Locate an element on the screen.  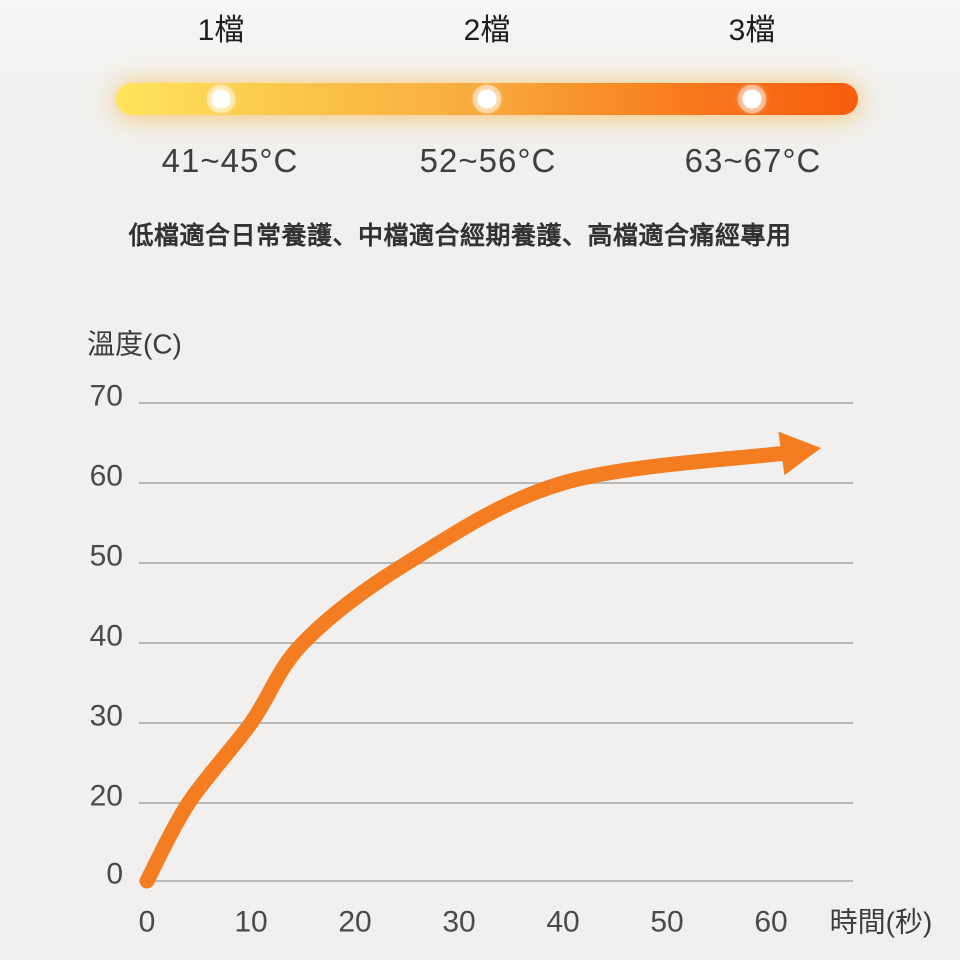
x-tick-label: 0 is located at coordinates (147, 922).